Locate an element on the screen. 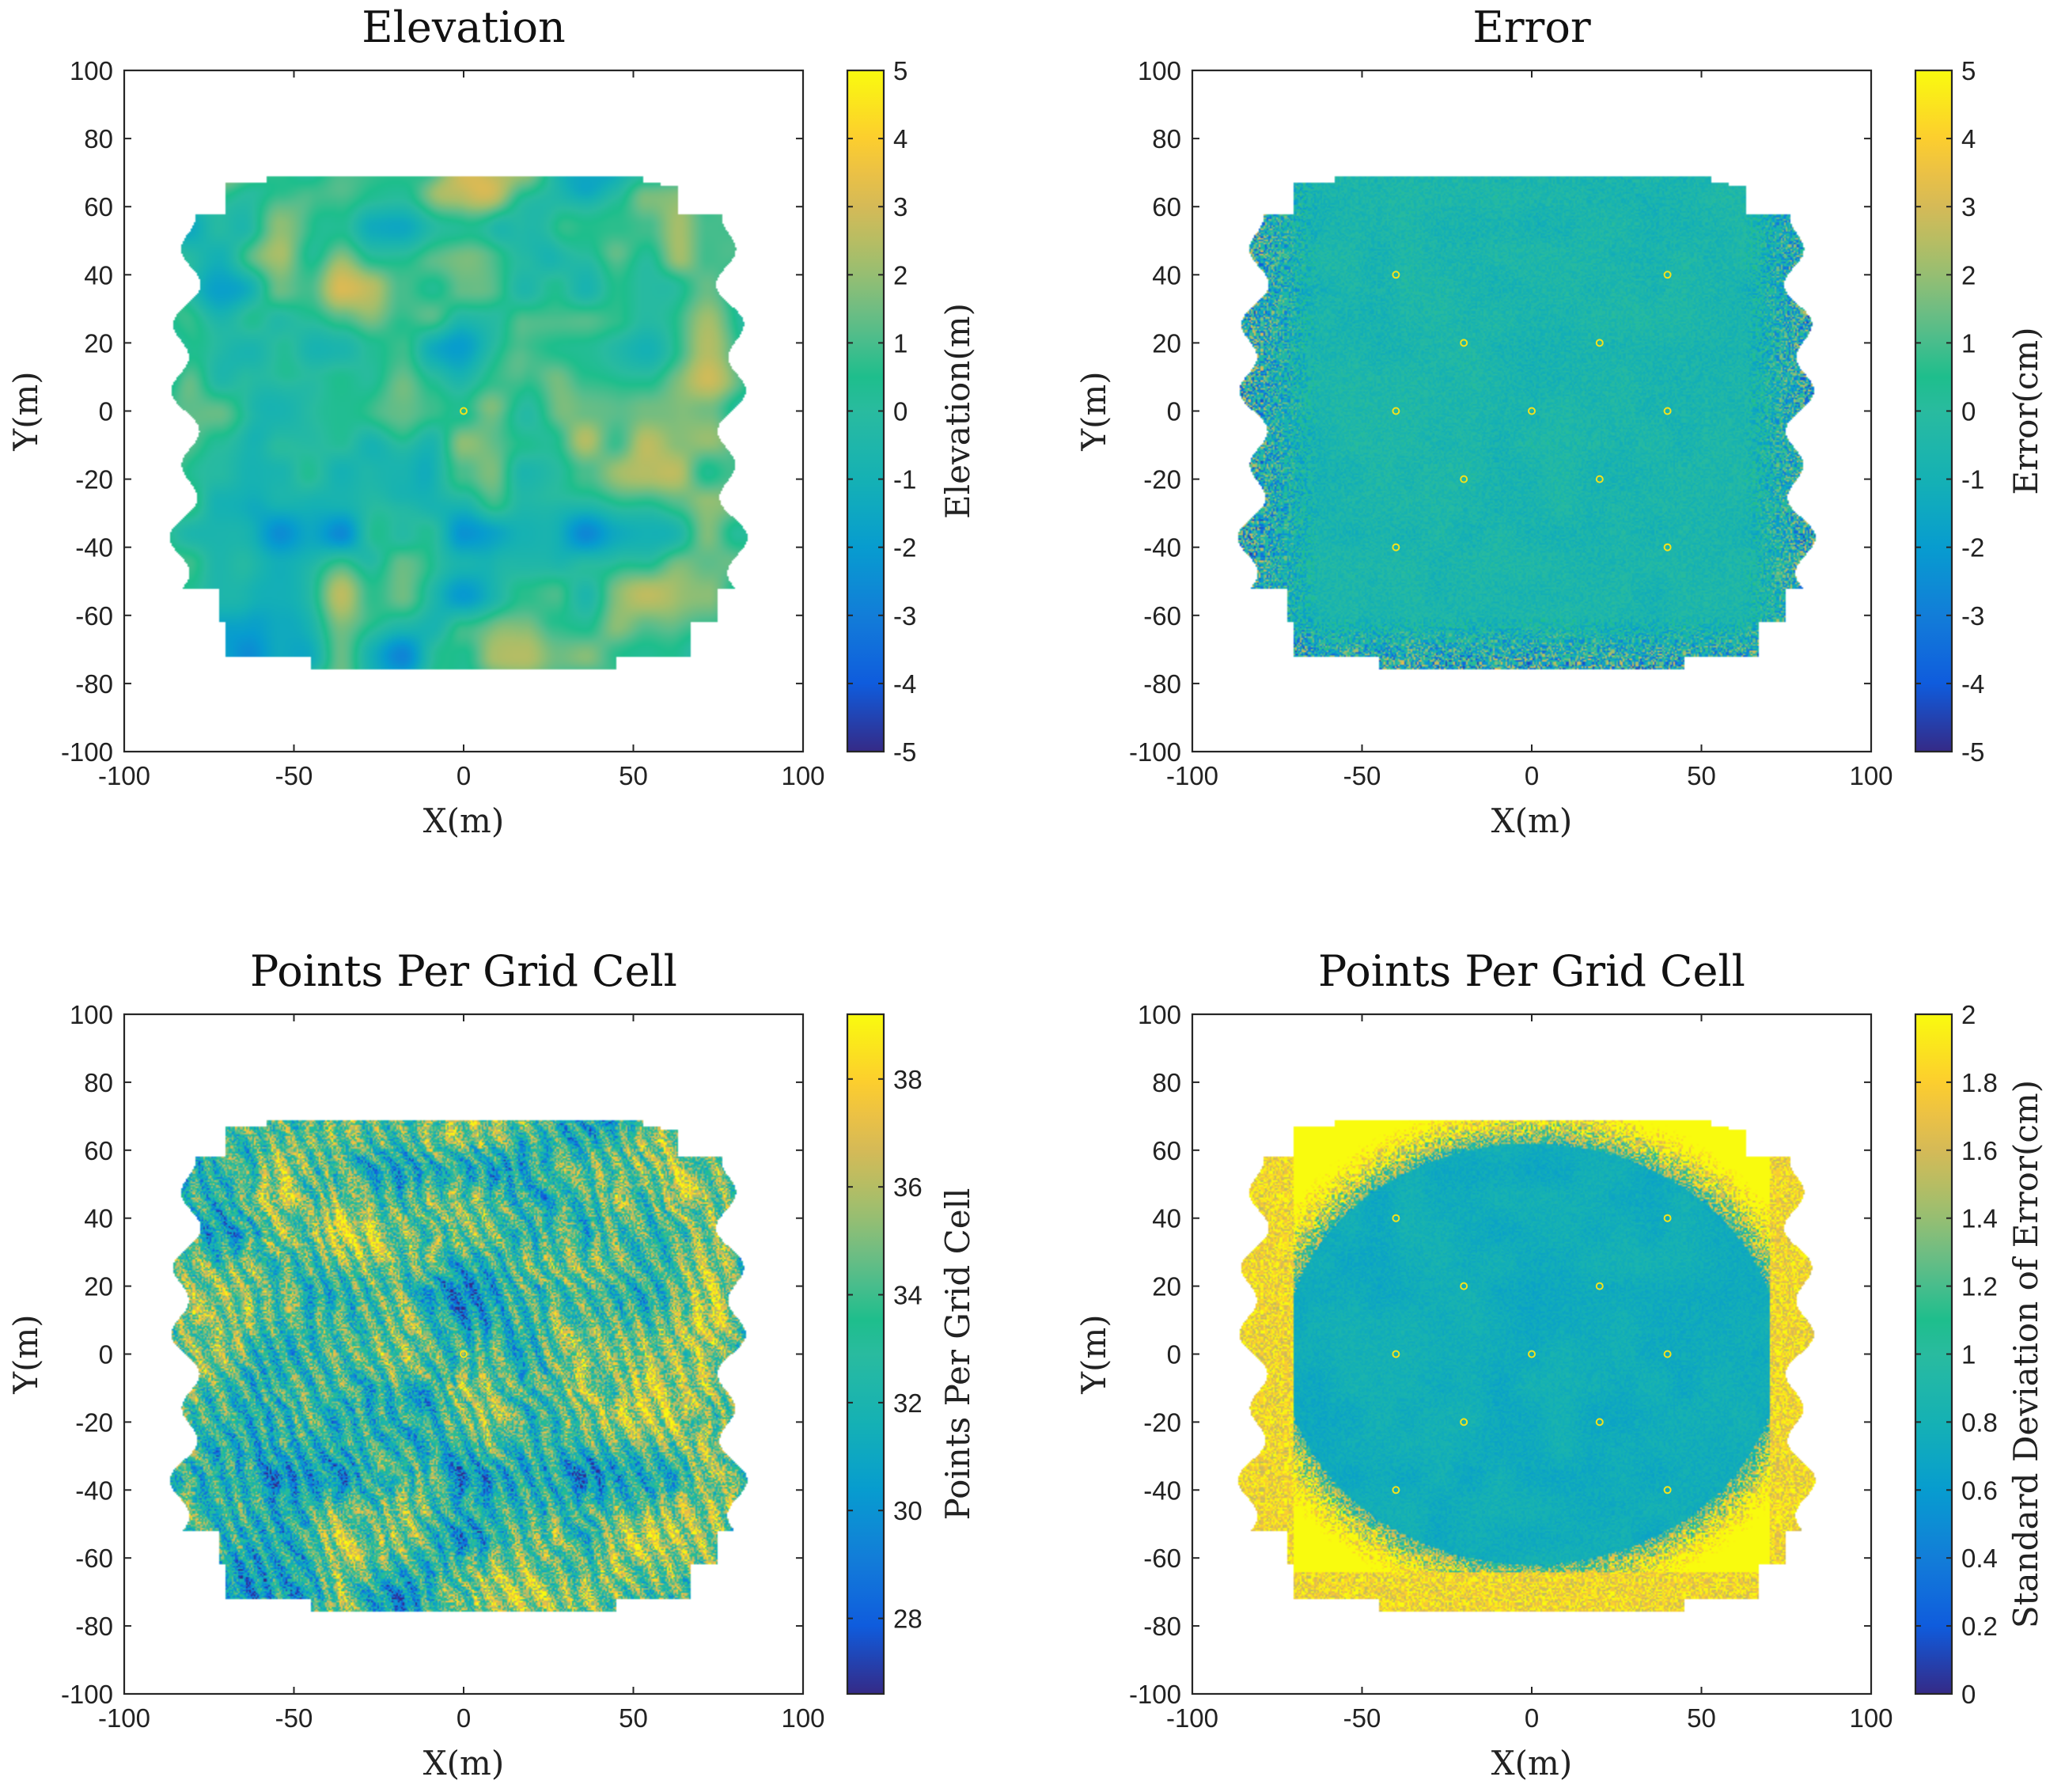 The width and height of the screenshot is (2046, 1792). colorbar-label: Standard Deviation of Error(cm) is located at coordinates (2025, 1354).